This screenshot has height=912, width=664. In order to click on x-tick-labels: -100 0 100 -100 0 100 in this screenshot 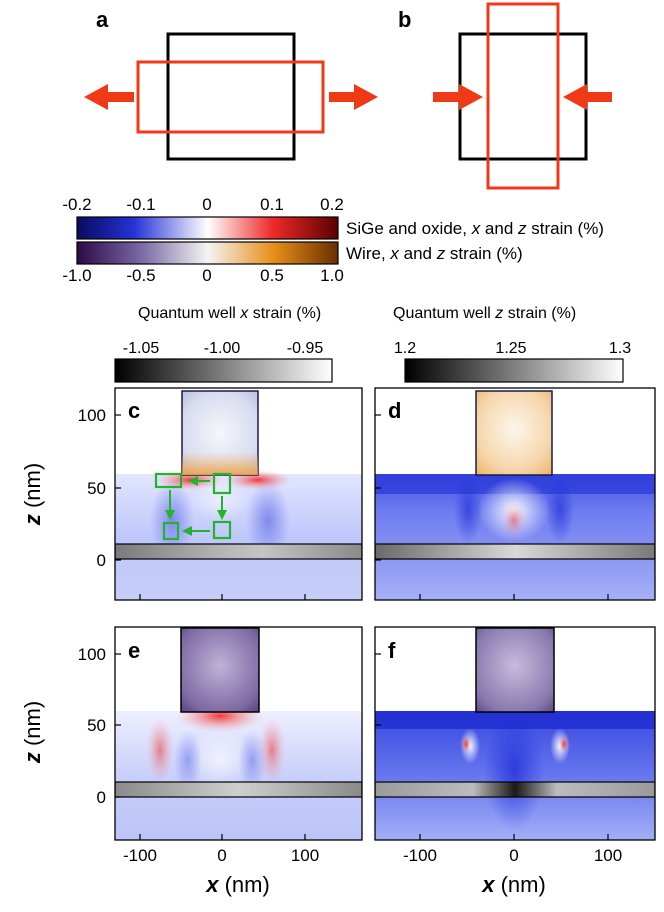, I will do `click(372, 855)`.